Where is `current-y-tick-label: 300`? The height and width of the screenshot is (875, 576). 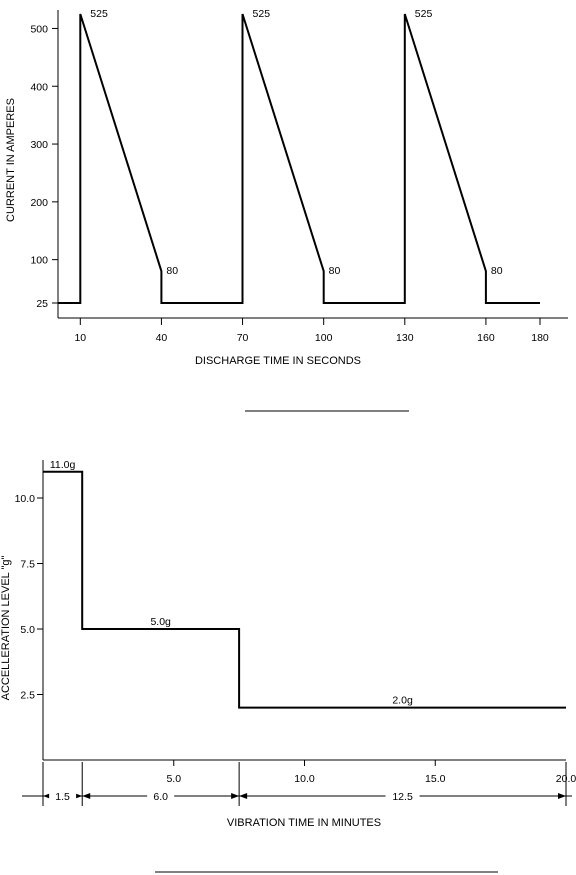
current-y-tick-label: 300 is located at coordinates (39, 145).